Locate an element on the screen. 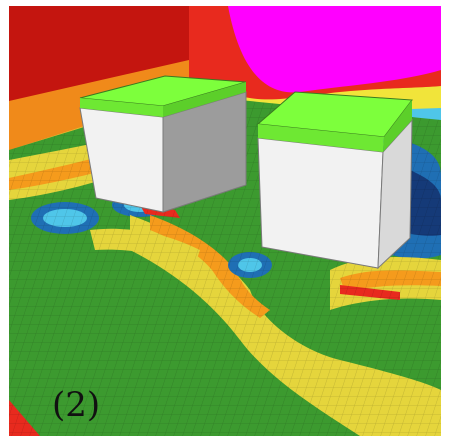 This screenshot has width=451, height=442. left-box-top-edge-side is located at coordinates (204, 99).